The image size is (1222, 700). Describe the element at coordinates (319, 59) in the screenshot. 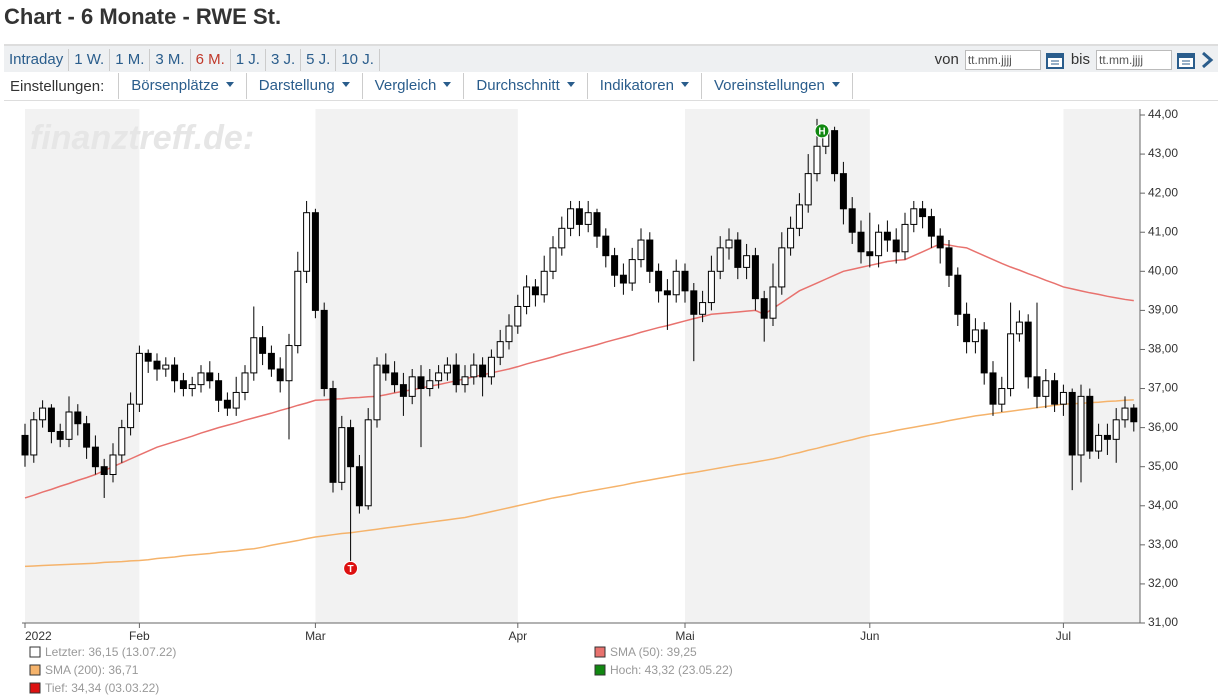

I see `period-button: 5 J.` at that location.